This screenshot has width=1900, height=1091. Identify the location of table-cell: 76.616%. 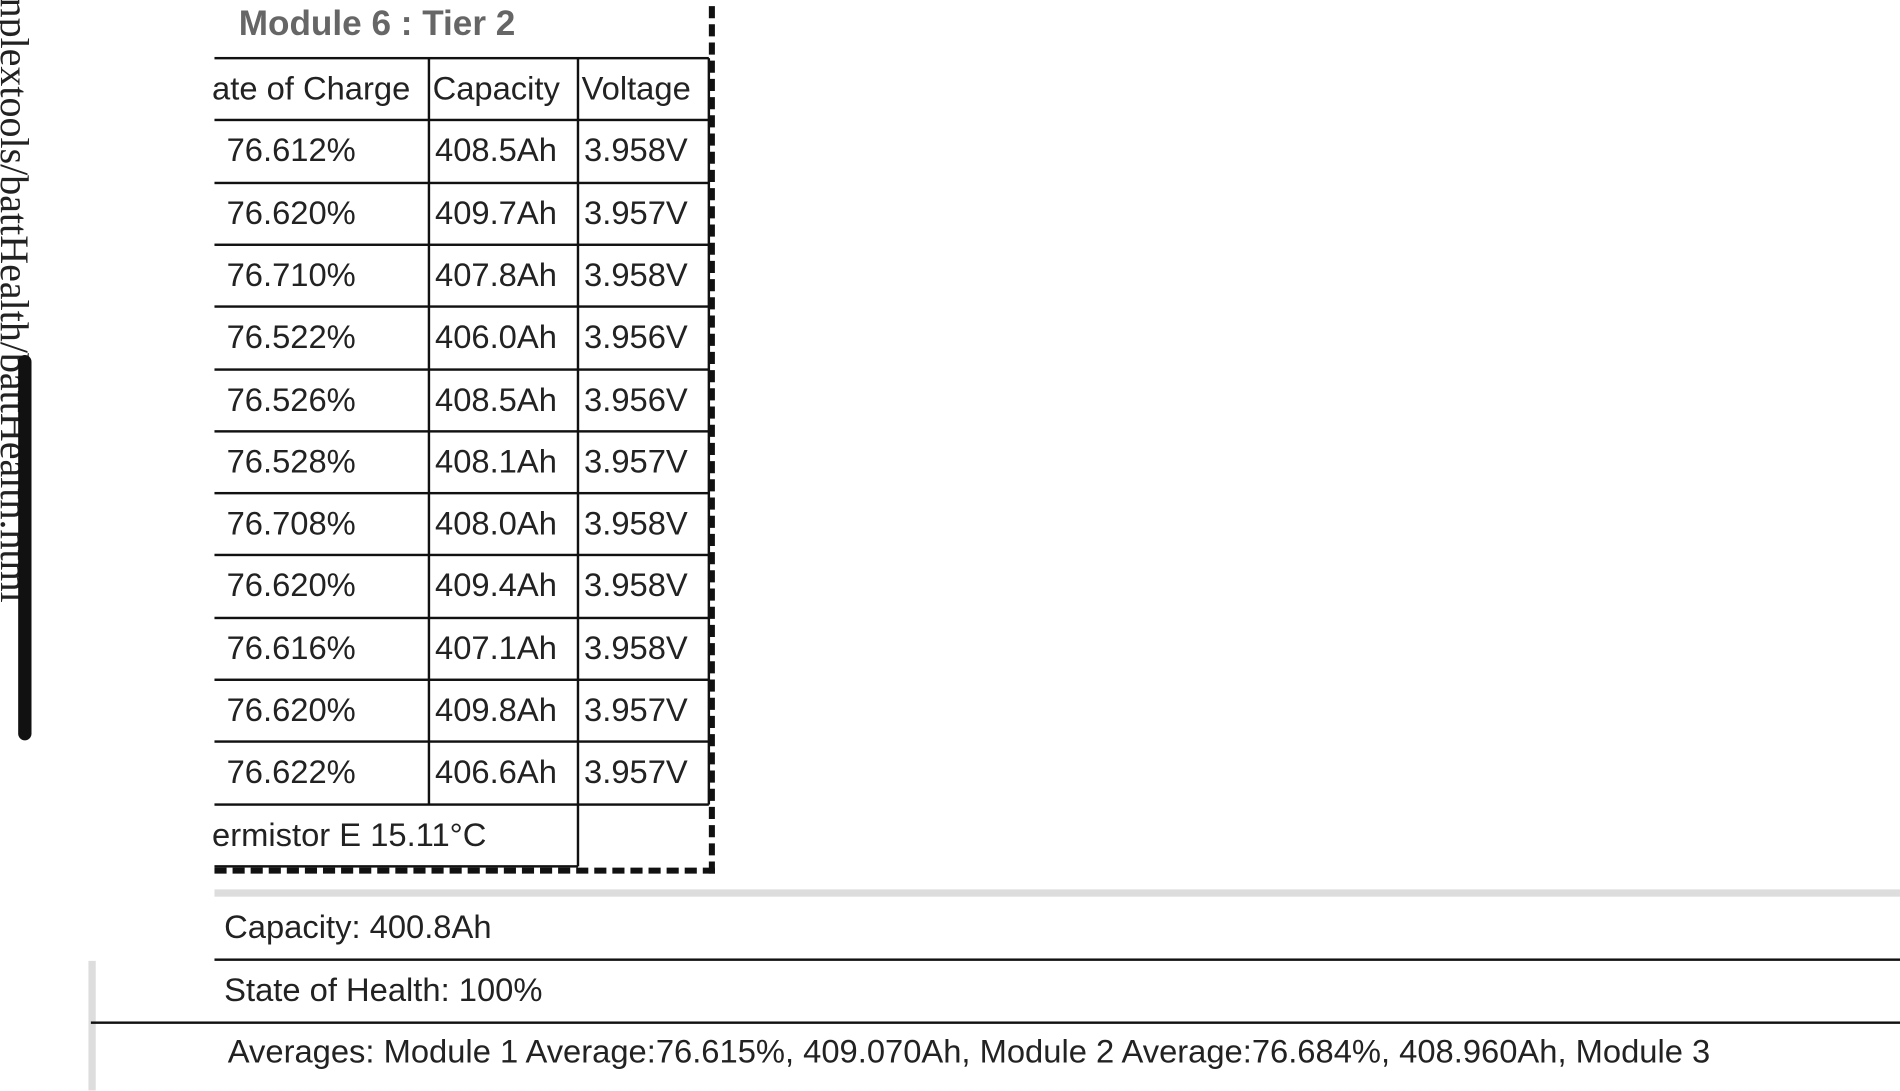
(291, 648).